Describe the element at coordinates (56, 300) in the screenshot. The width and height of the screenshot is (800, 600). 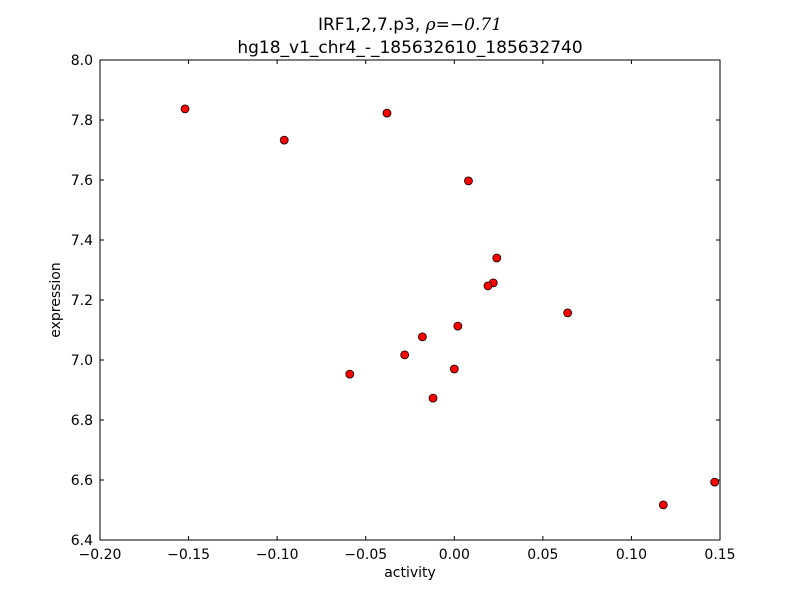
I see `y-axis-label: expression` at that location.